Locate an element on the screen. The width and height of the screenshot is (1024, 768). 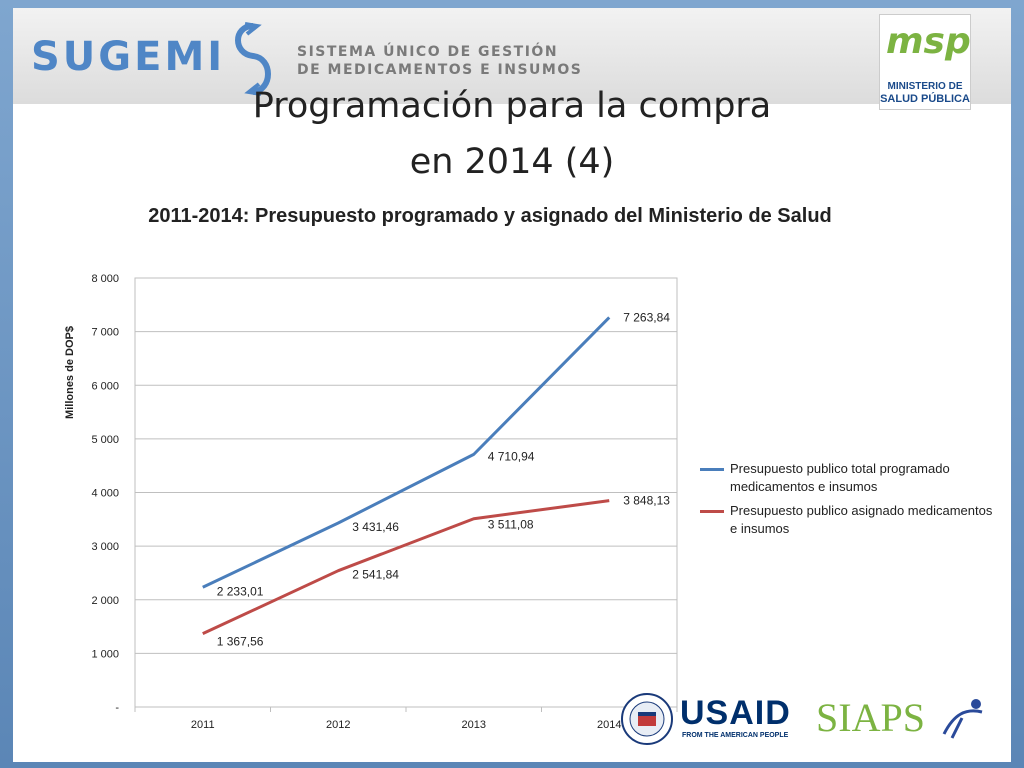
data-label: 3 431,46 is located at coordinates (375, 527).